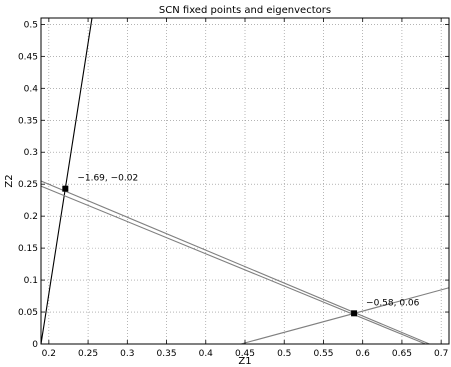 Image resolution: width=451 pixels, height=367 pixels. What do you see at coordinates (363, 354) in the screenshot?
I see `x-tick-label: 0.6` at bounding box center [363, 354].